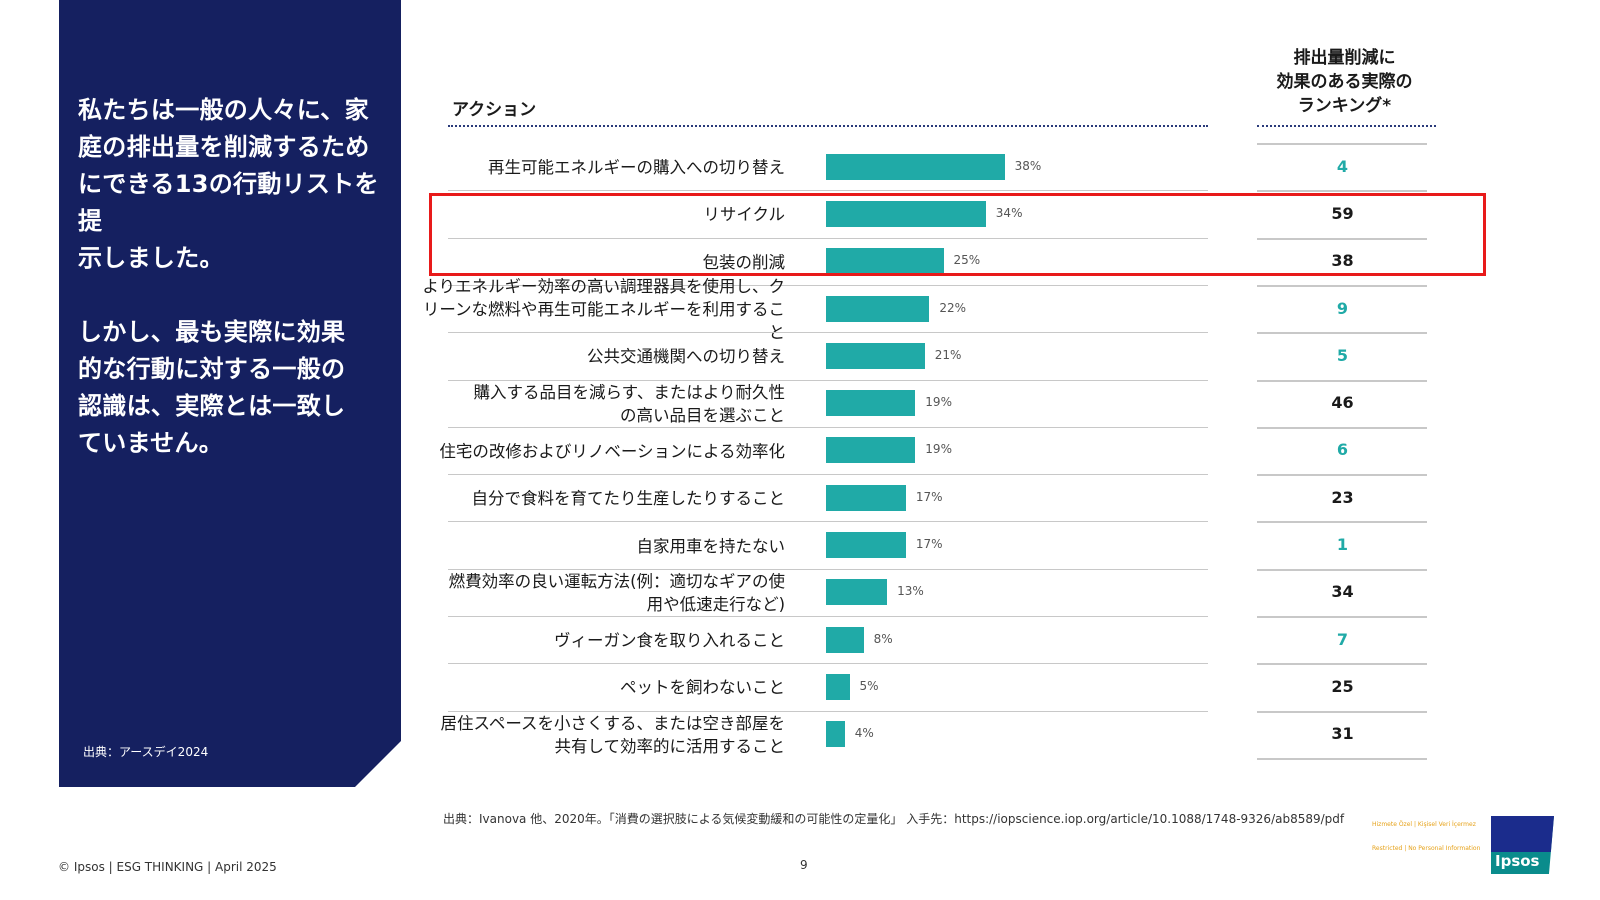 This screenshot has width=1600, height=900. What do you see at coordinates (967, 260) in the screenshot?
I see `bar-value-label: 25%` at bounding box center [967, 260].